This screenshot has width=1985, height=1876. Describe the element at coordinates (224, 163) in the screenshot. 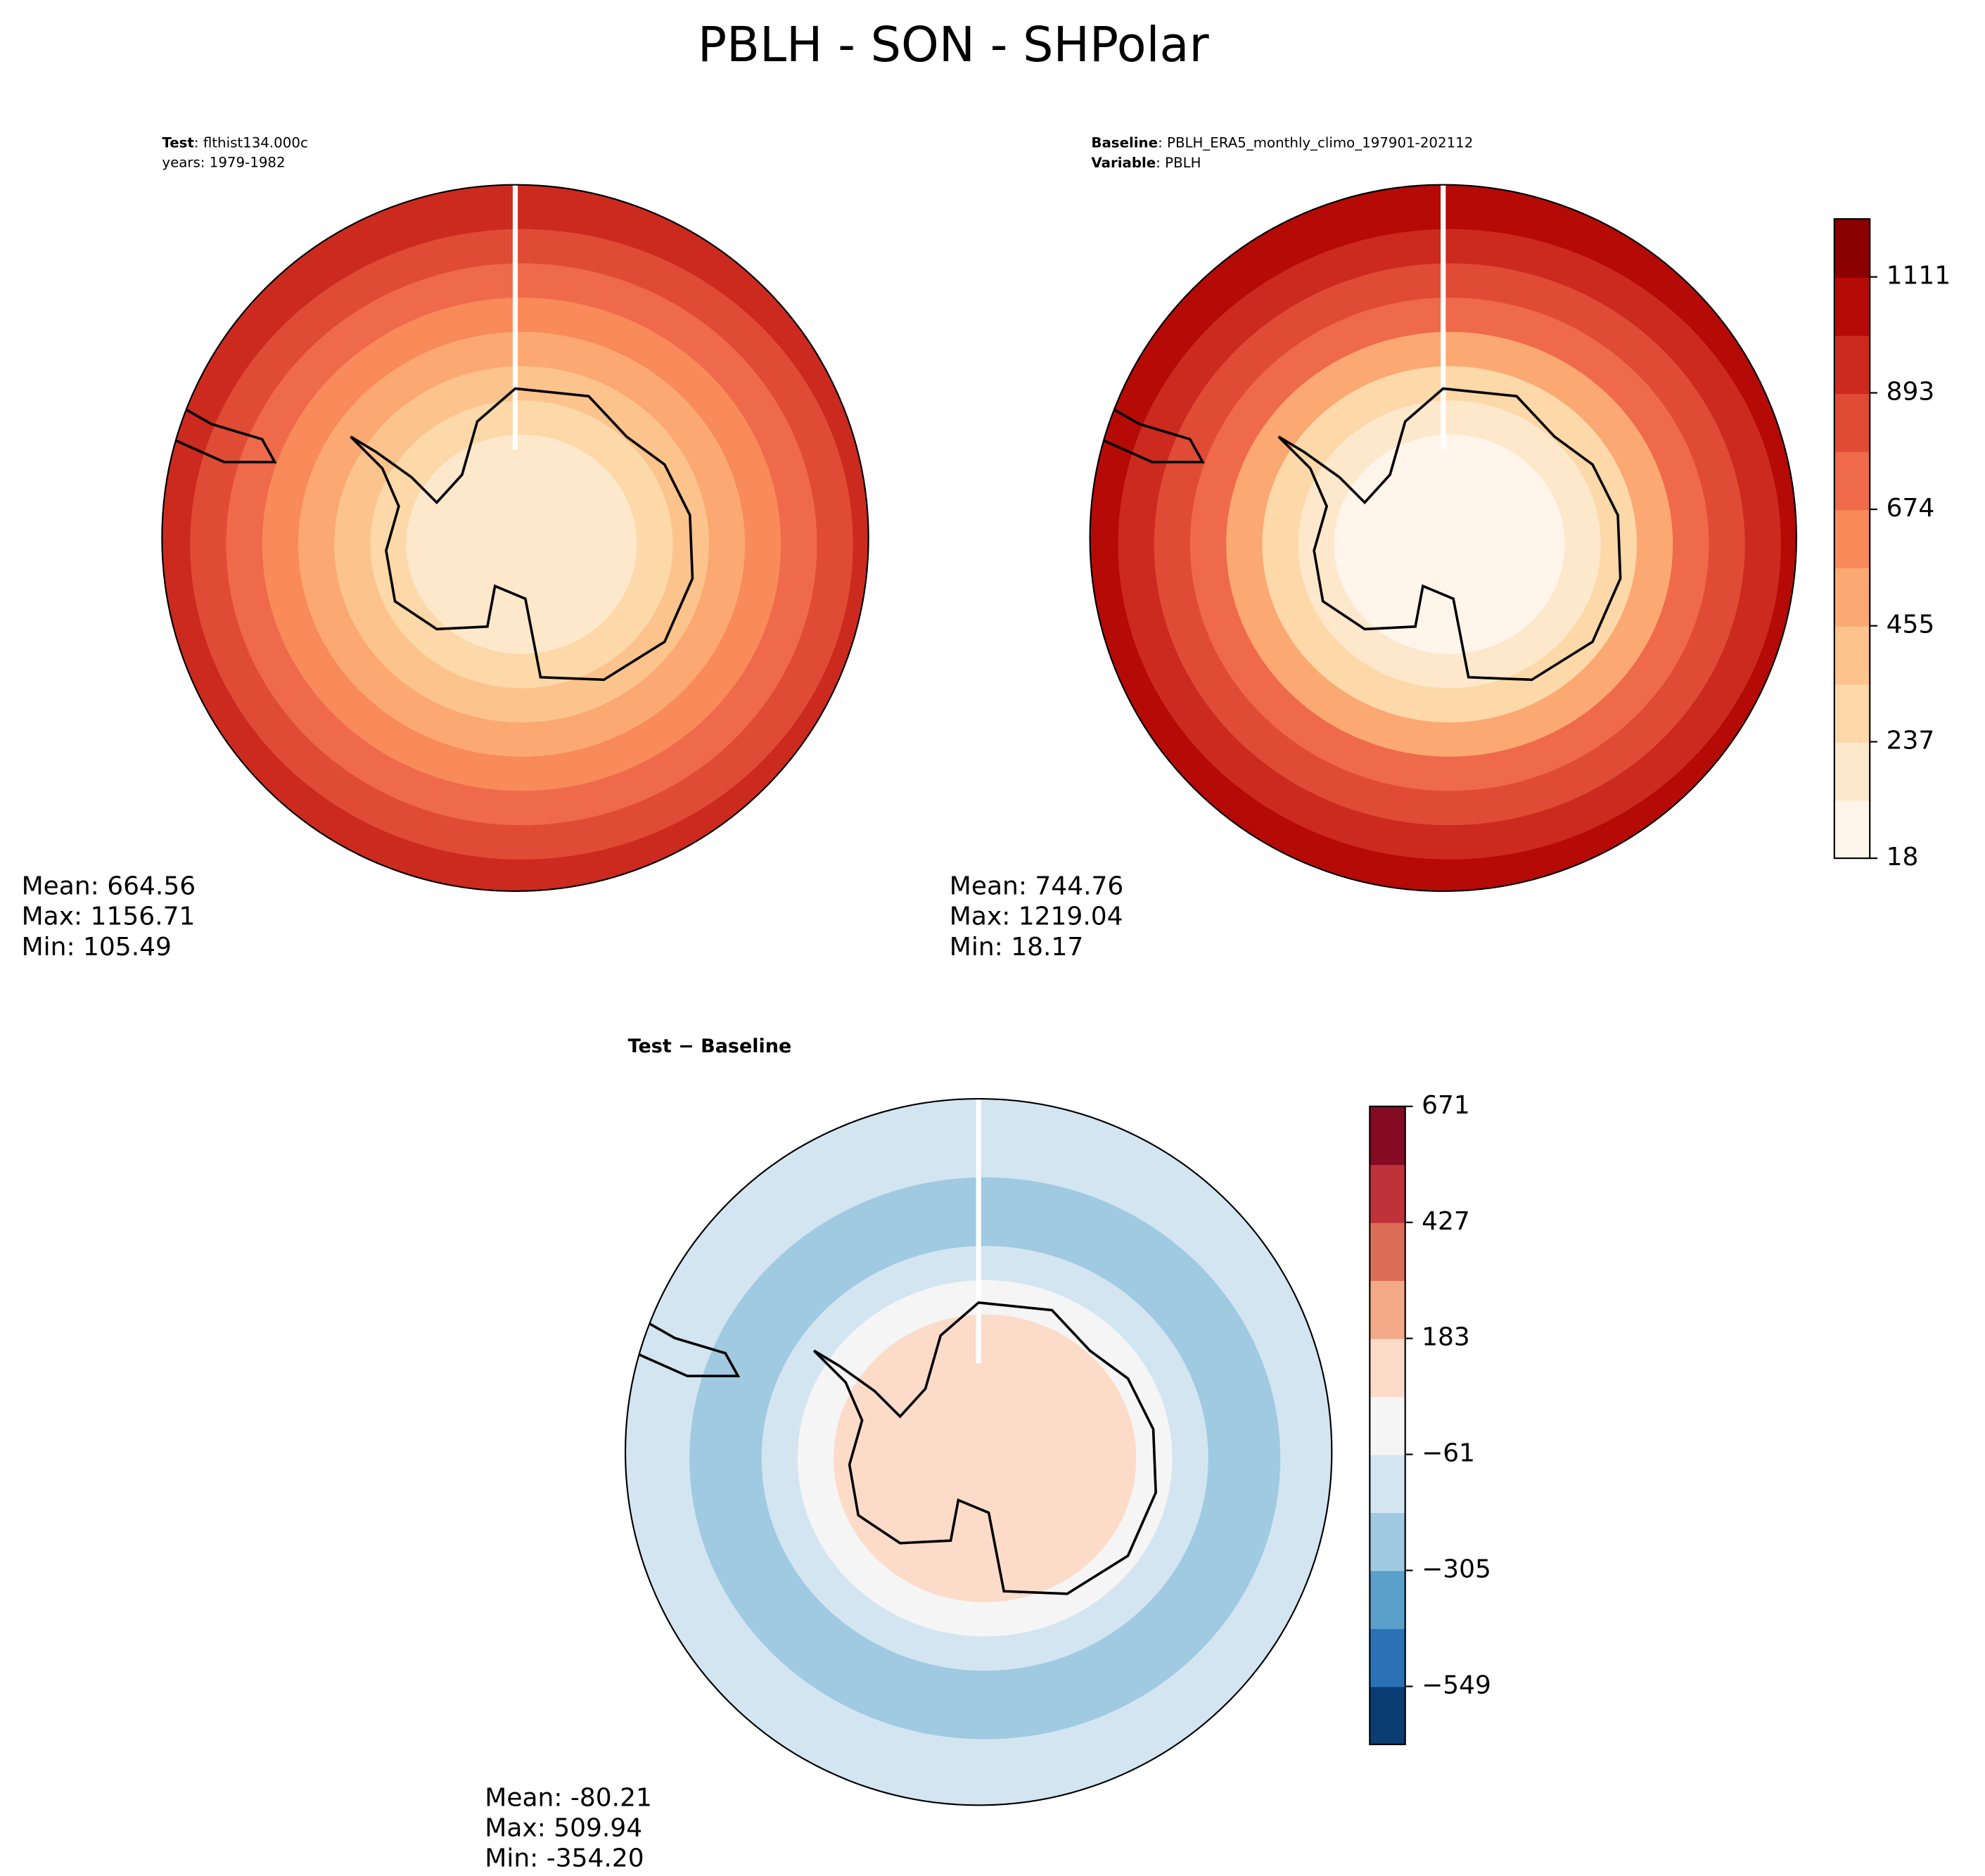

I see `panel-label: years: 1979-1982` at that location.